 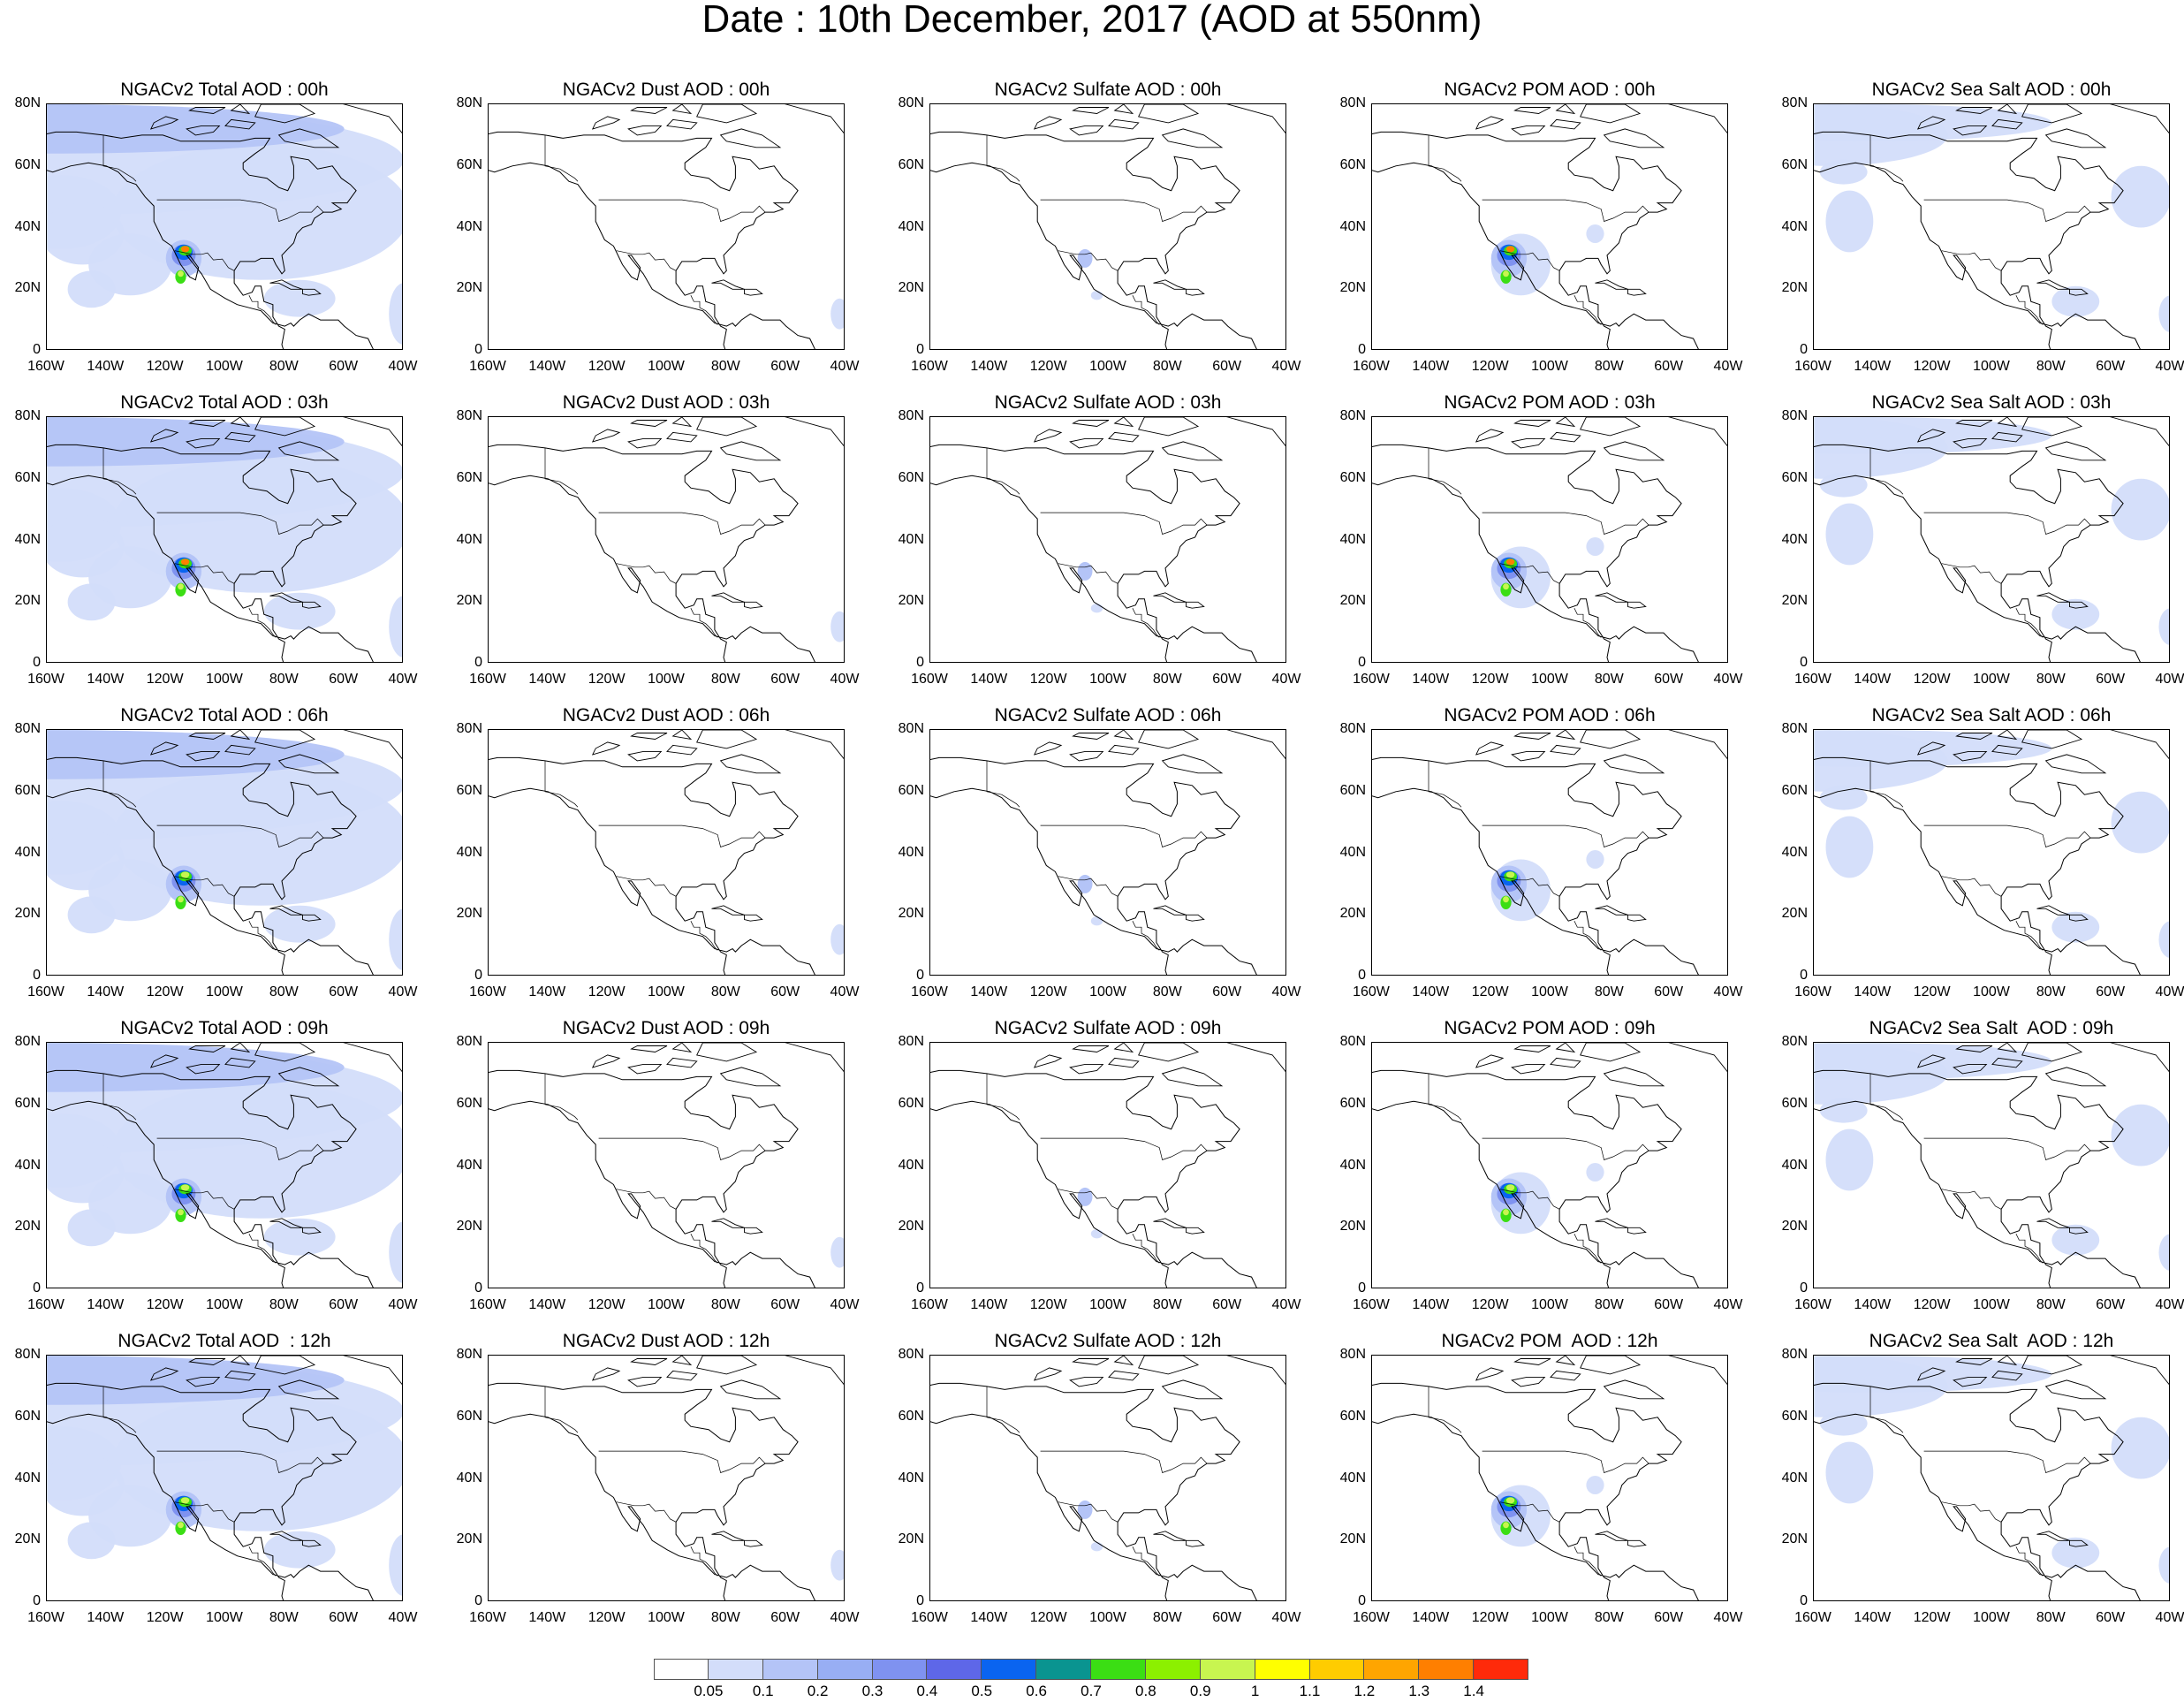 What do you see at coordinates (927, 1691) in the screenshot?
I see `colorbar-level-label: 0.4` at bounding box center [927, 1691].